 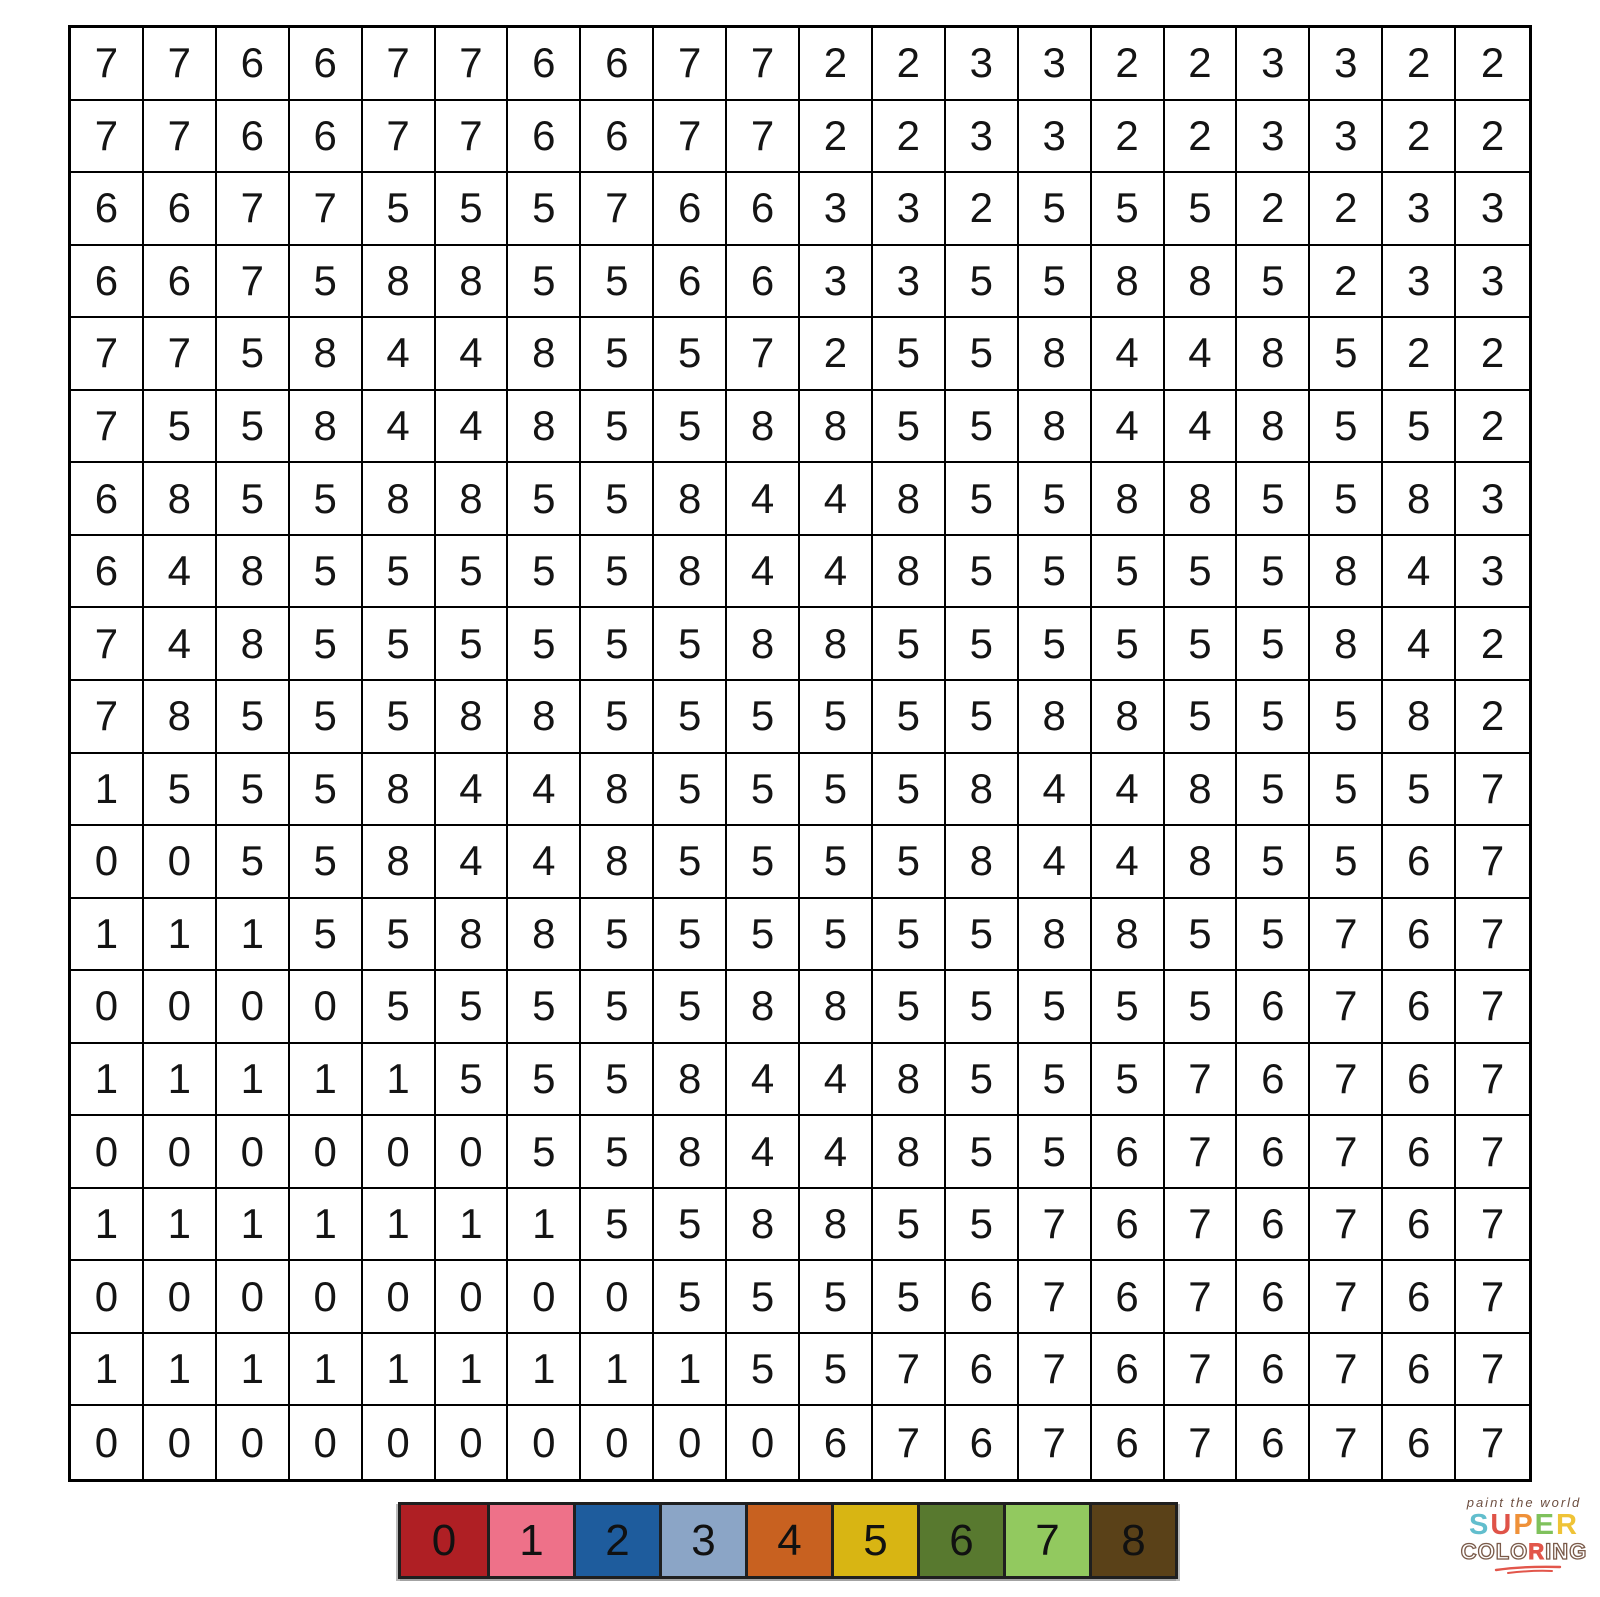 What do you see at coordinates (530, 1540) in the screenshot?
I see `legend-swatch-1: 1` at bounding box center [530, 1540].